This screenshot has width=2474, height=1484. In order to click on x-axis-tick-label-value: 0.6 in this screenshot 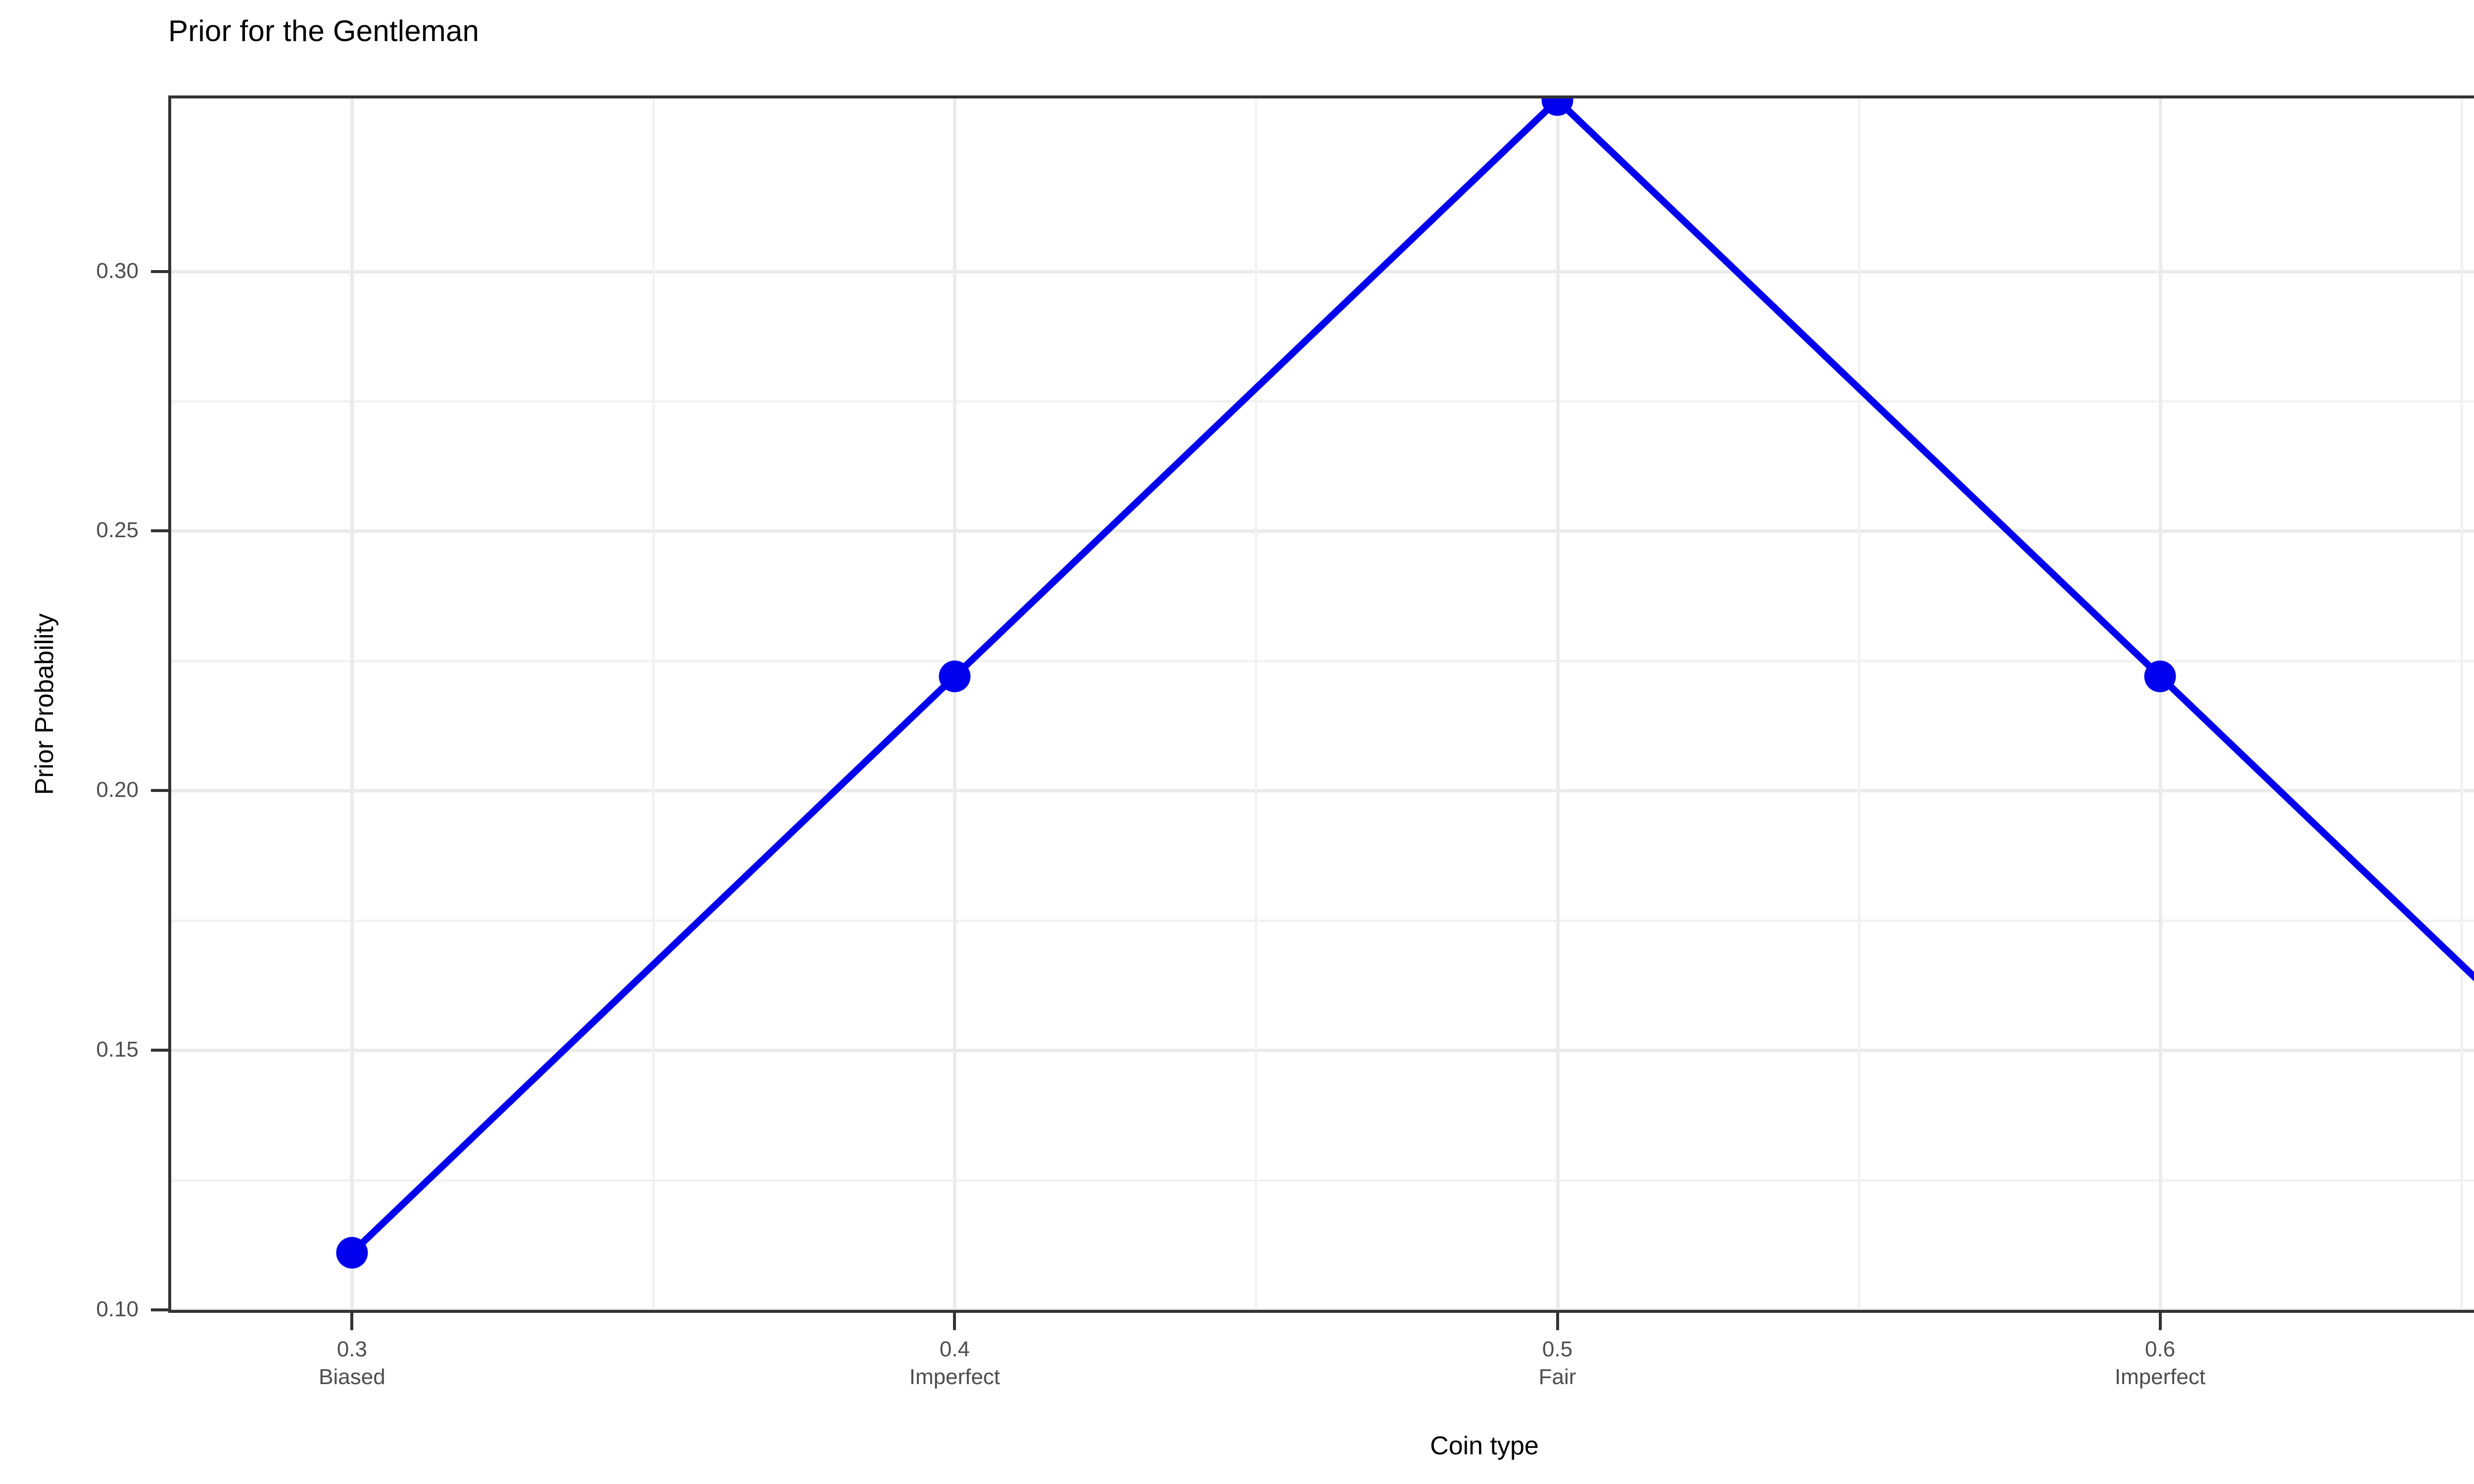, I will do `click(2160, 1349)`.